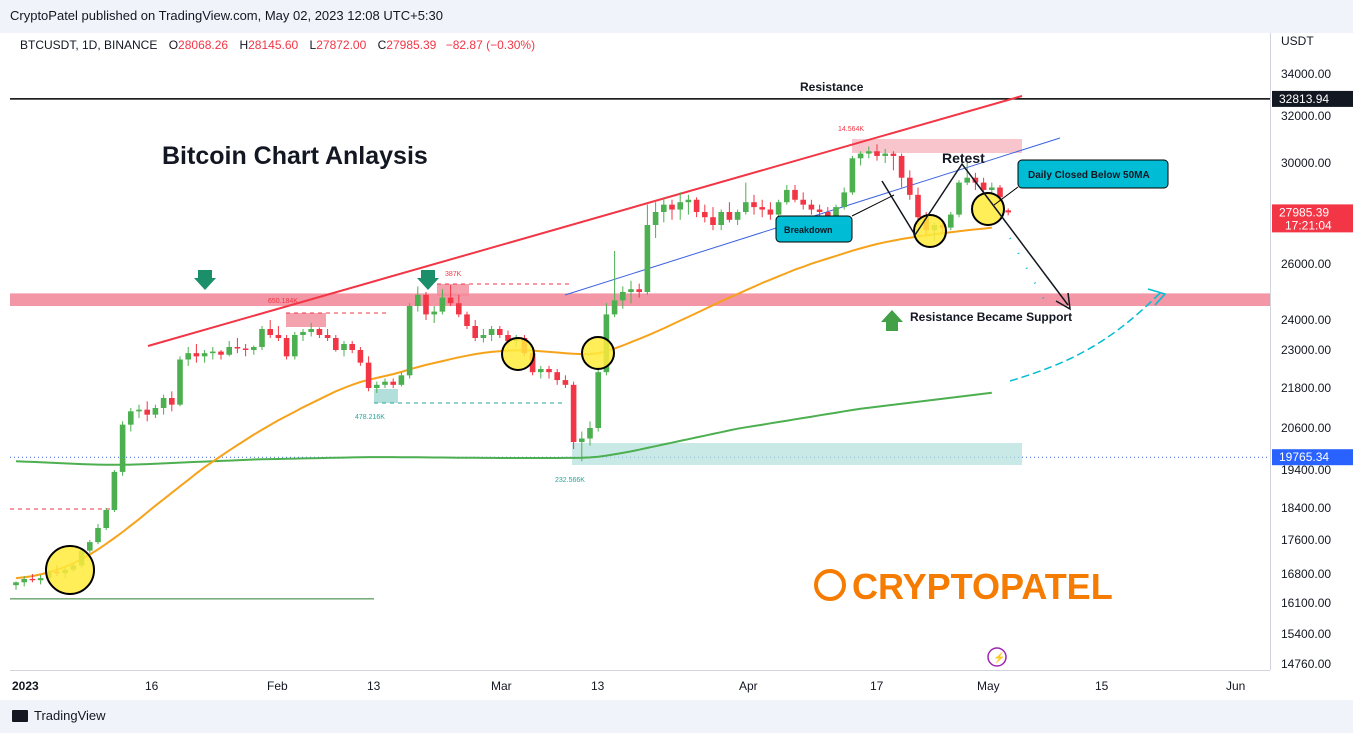 The width and height of the screenshot is (1353, 733). What do you see at coordinates (313, 45) in the screenshot?
I see `low-label: L` at bounding box center [313, 45].